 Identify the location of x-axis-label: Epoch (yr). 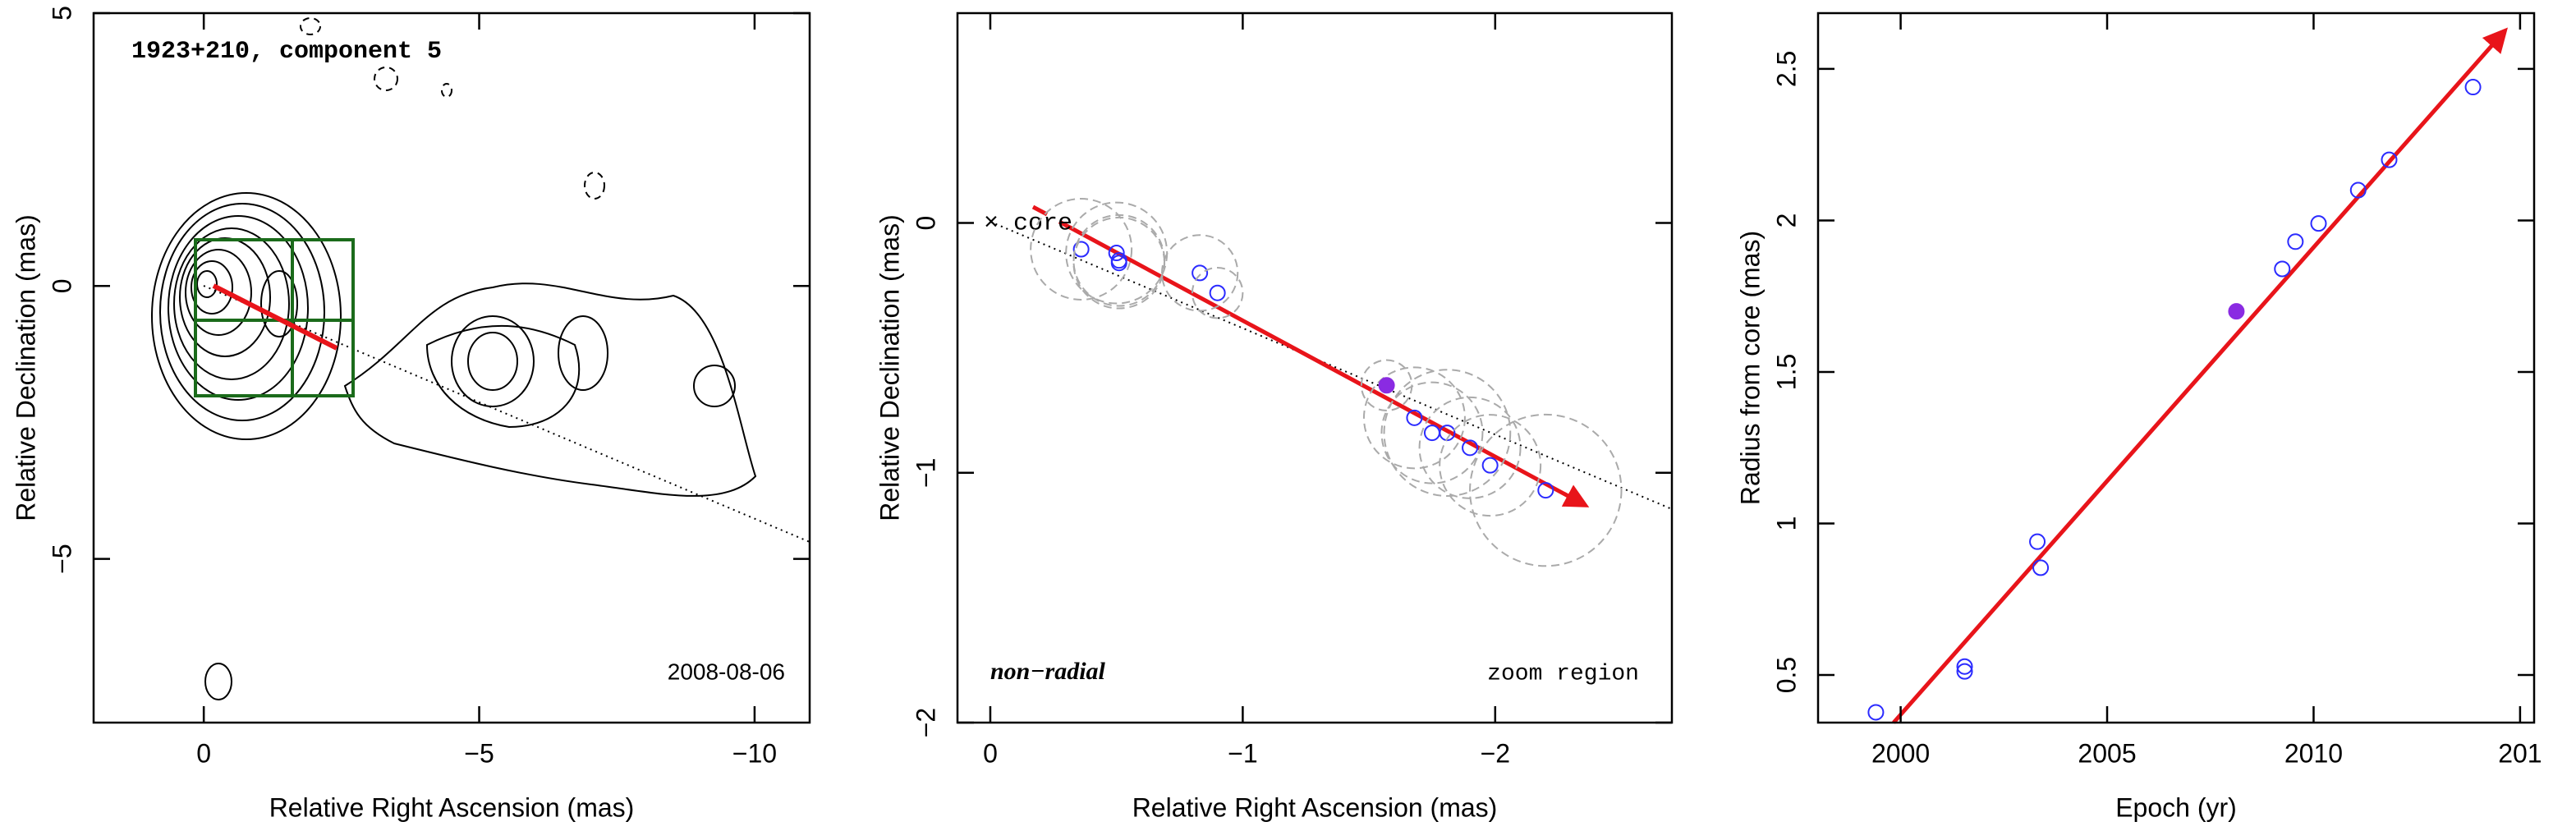
(2176, 807).